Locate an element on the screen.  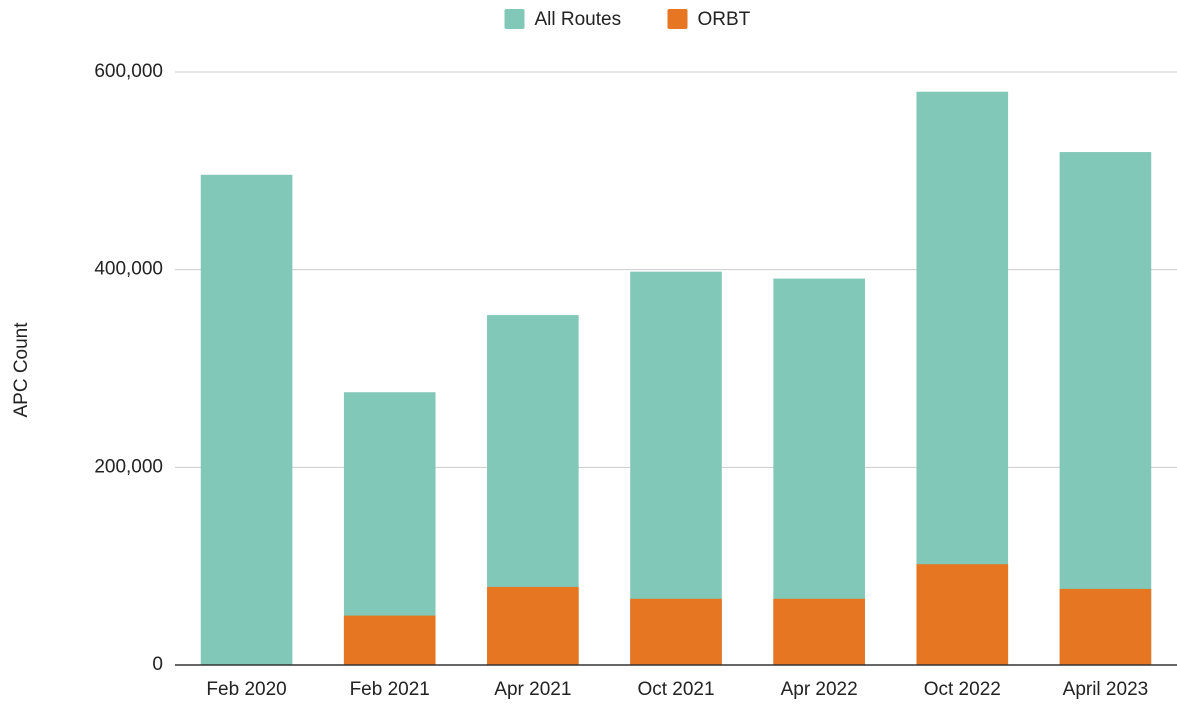
x-tick-label: Oct 2022 is located at coordinates (962, 689).